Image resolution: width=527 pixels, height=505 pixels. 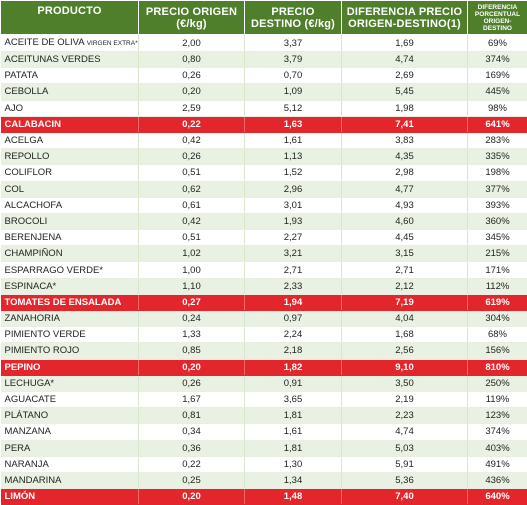 I want to click on producto-label: NARANJA, so click(x=27, y=464).